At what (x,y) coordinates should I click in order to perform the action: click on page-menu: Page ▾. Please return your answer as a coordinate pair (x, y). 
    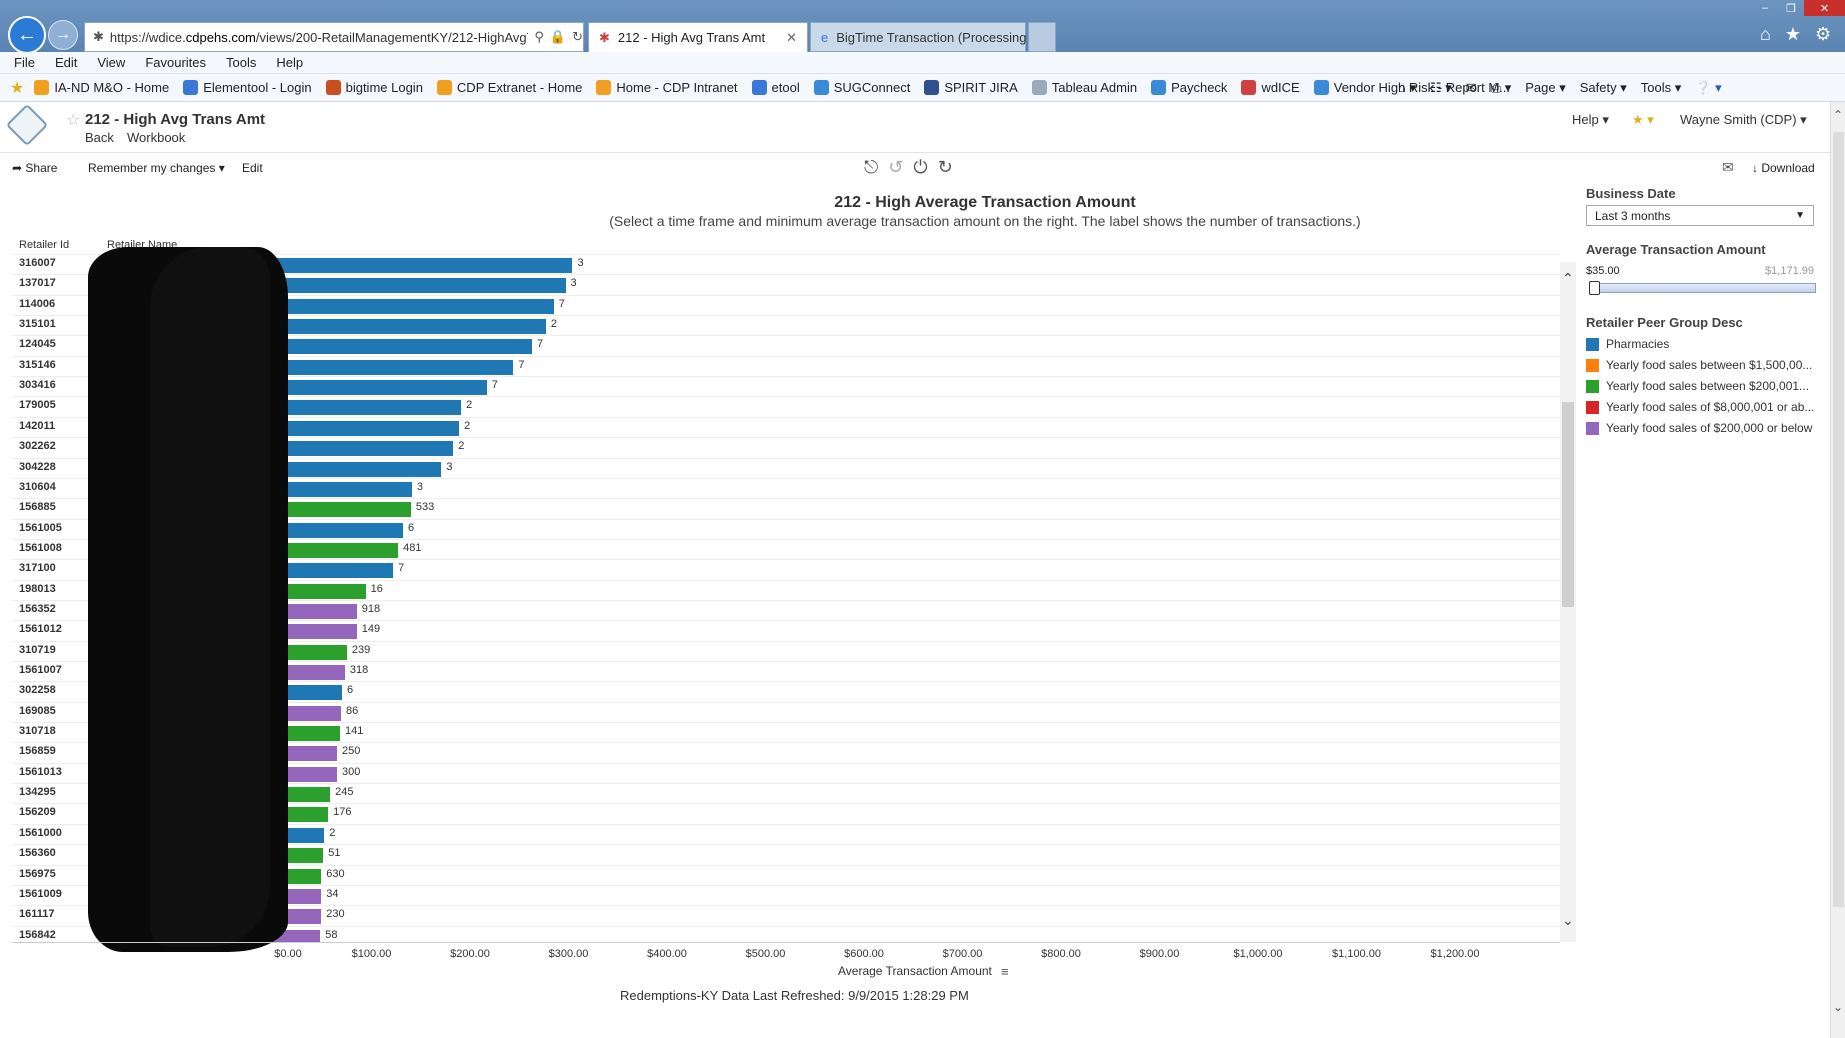
    Looking at the image, I should click on (1545, 87).